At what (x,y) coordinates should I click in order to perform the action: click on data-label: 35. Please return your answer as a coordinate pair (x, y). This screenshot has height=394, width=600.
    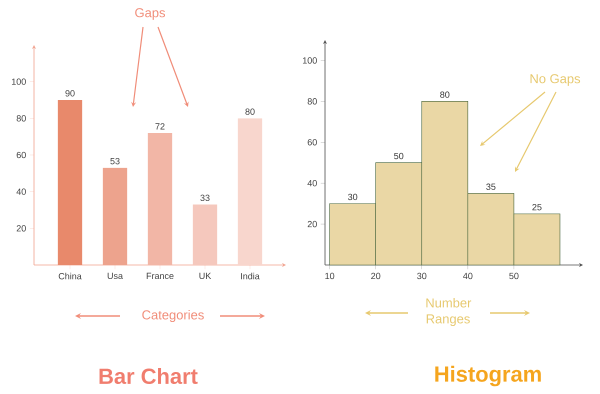
    Looking at the image, I should click on (491, 187).